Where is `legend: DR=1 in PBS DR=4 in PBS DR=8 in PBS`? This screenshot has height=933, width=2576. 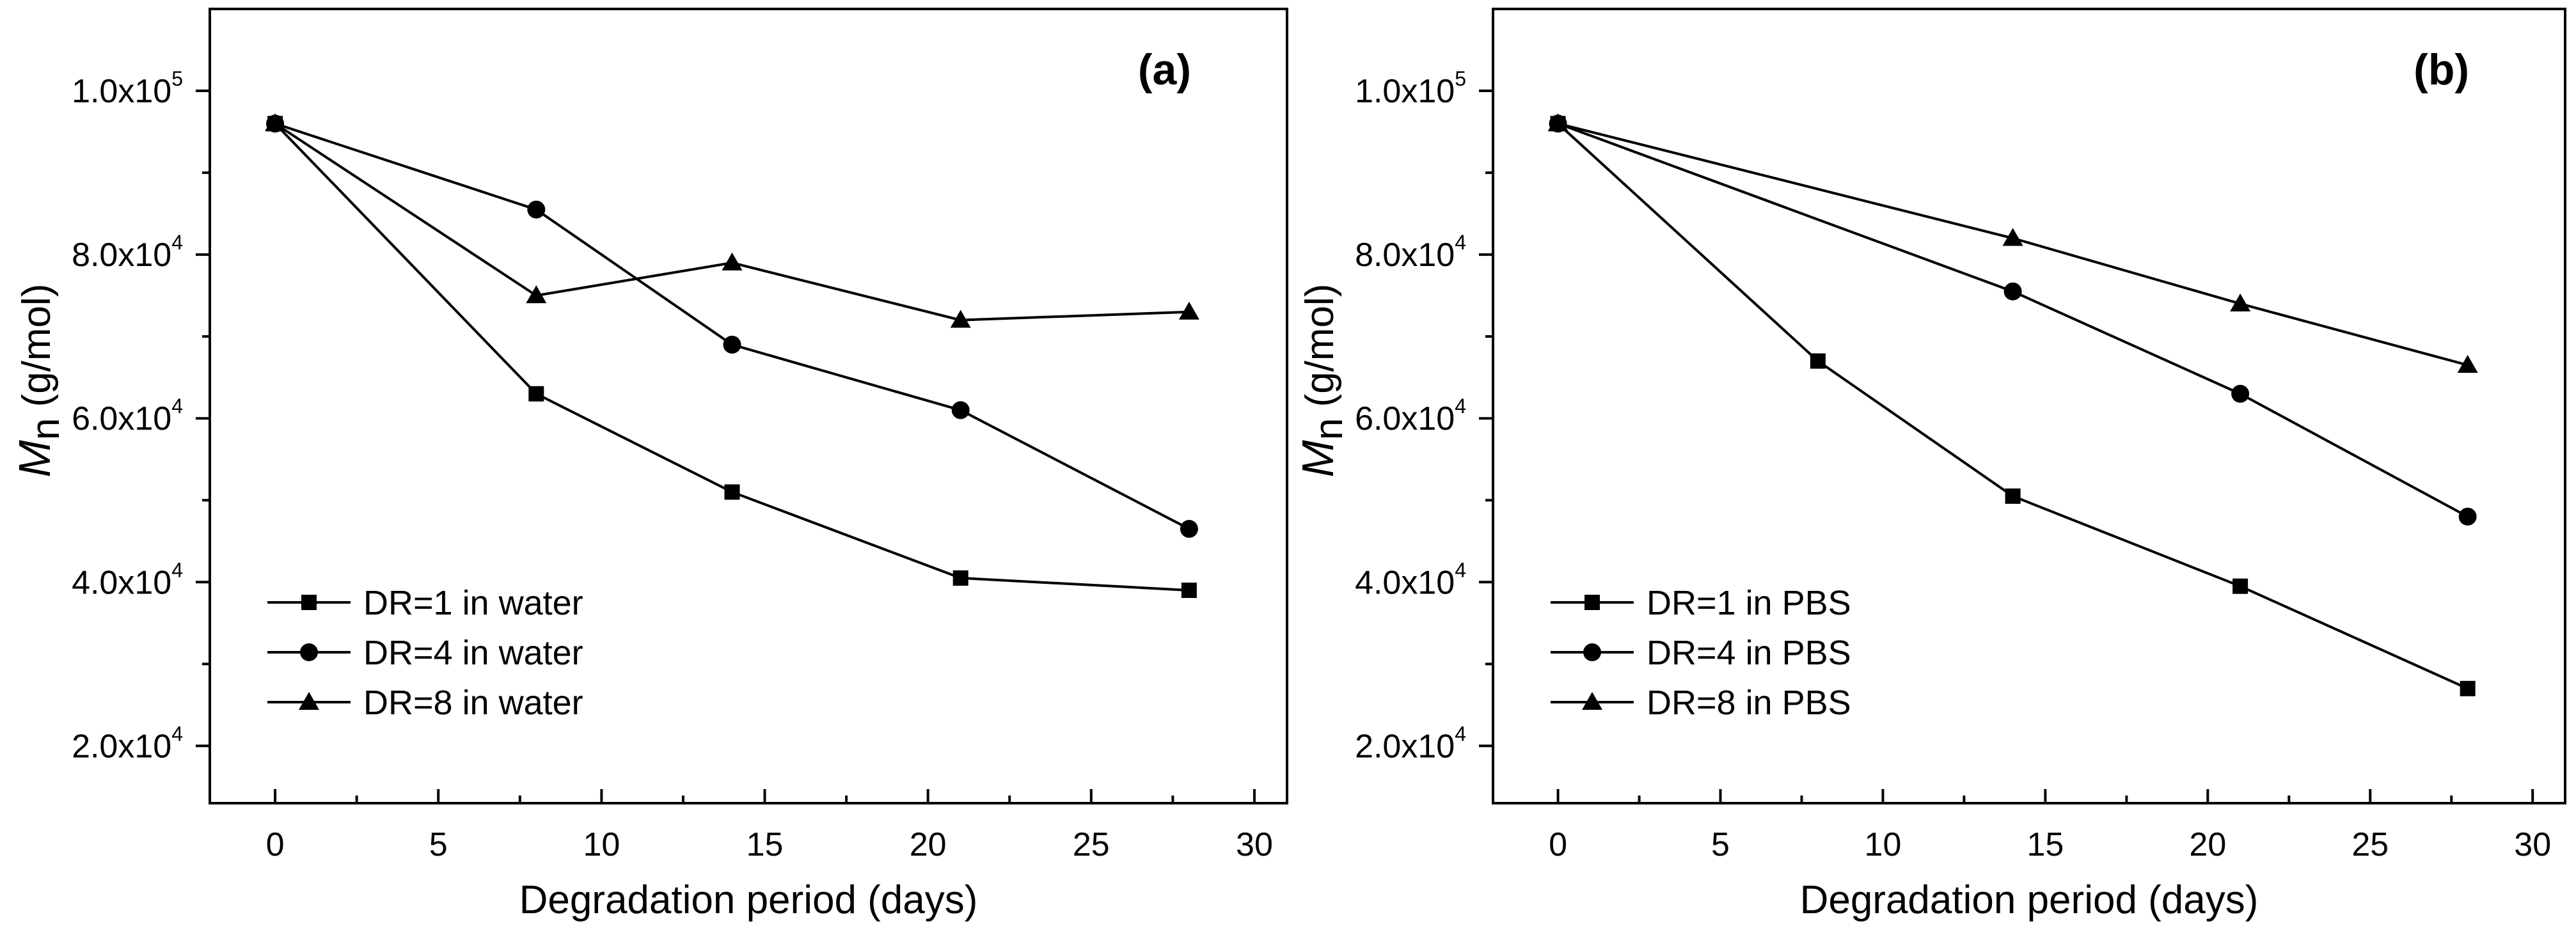 legend: DR=1 in PBS DR=4 in PBS DR=8 in PBS is located at coordinates (1701, 653).